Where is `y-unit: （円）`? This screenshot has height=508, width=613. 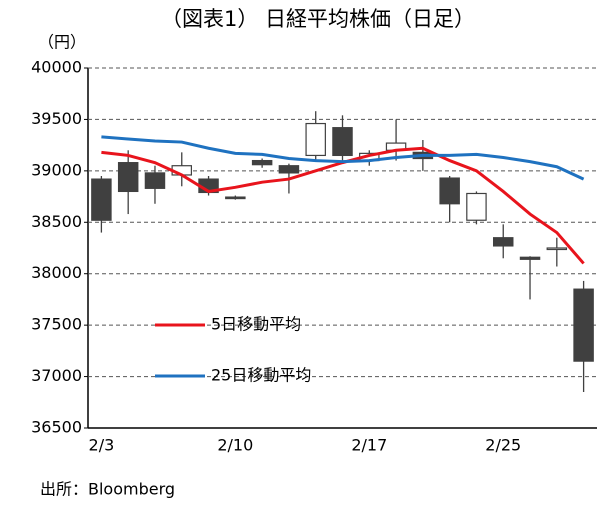
y-unit: （円） is located at coordinates (62, 42).